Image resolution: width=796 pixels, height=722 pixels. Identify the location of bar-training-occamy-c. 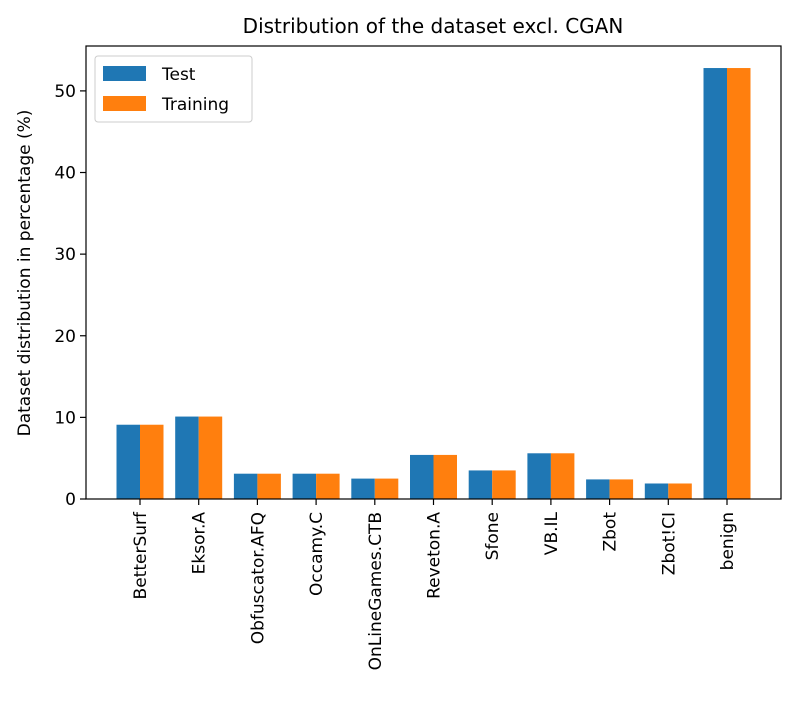
(328, 486).